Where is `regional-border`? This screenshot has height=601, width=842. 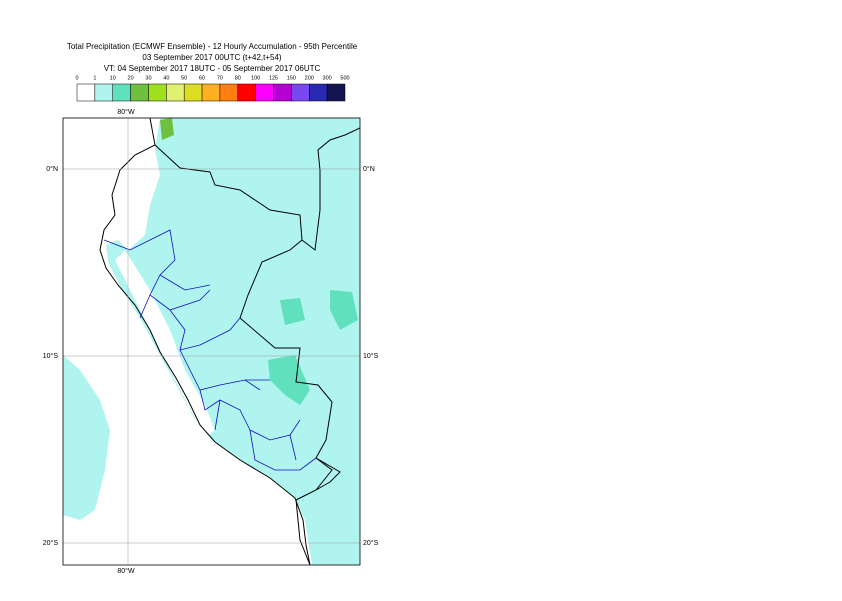 regional-border is located at coordinates (210, 350).